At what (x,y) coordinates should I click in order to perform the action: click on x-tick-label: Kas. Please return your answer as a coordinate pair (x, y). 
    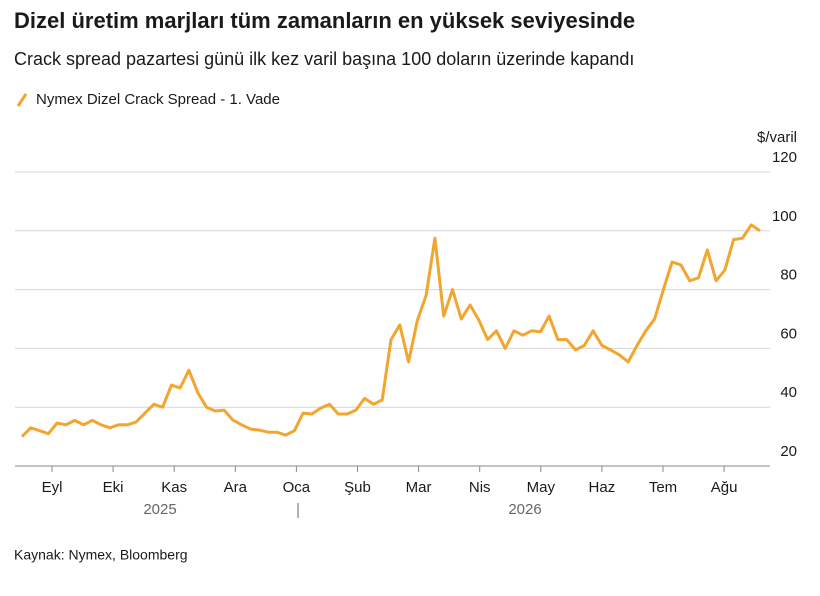
    Looking at the image, I should click on (174, 487).